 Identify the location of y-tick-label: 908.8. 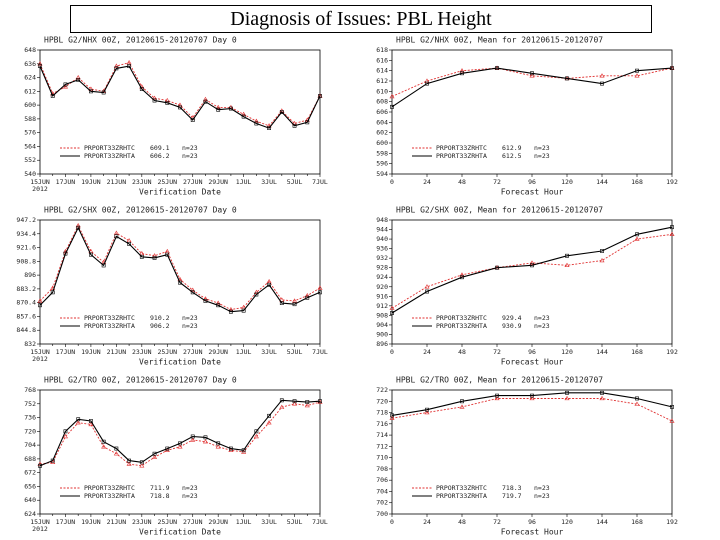
(26, 261).